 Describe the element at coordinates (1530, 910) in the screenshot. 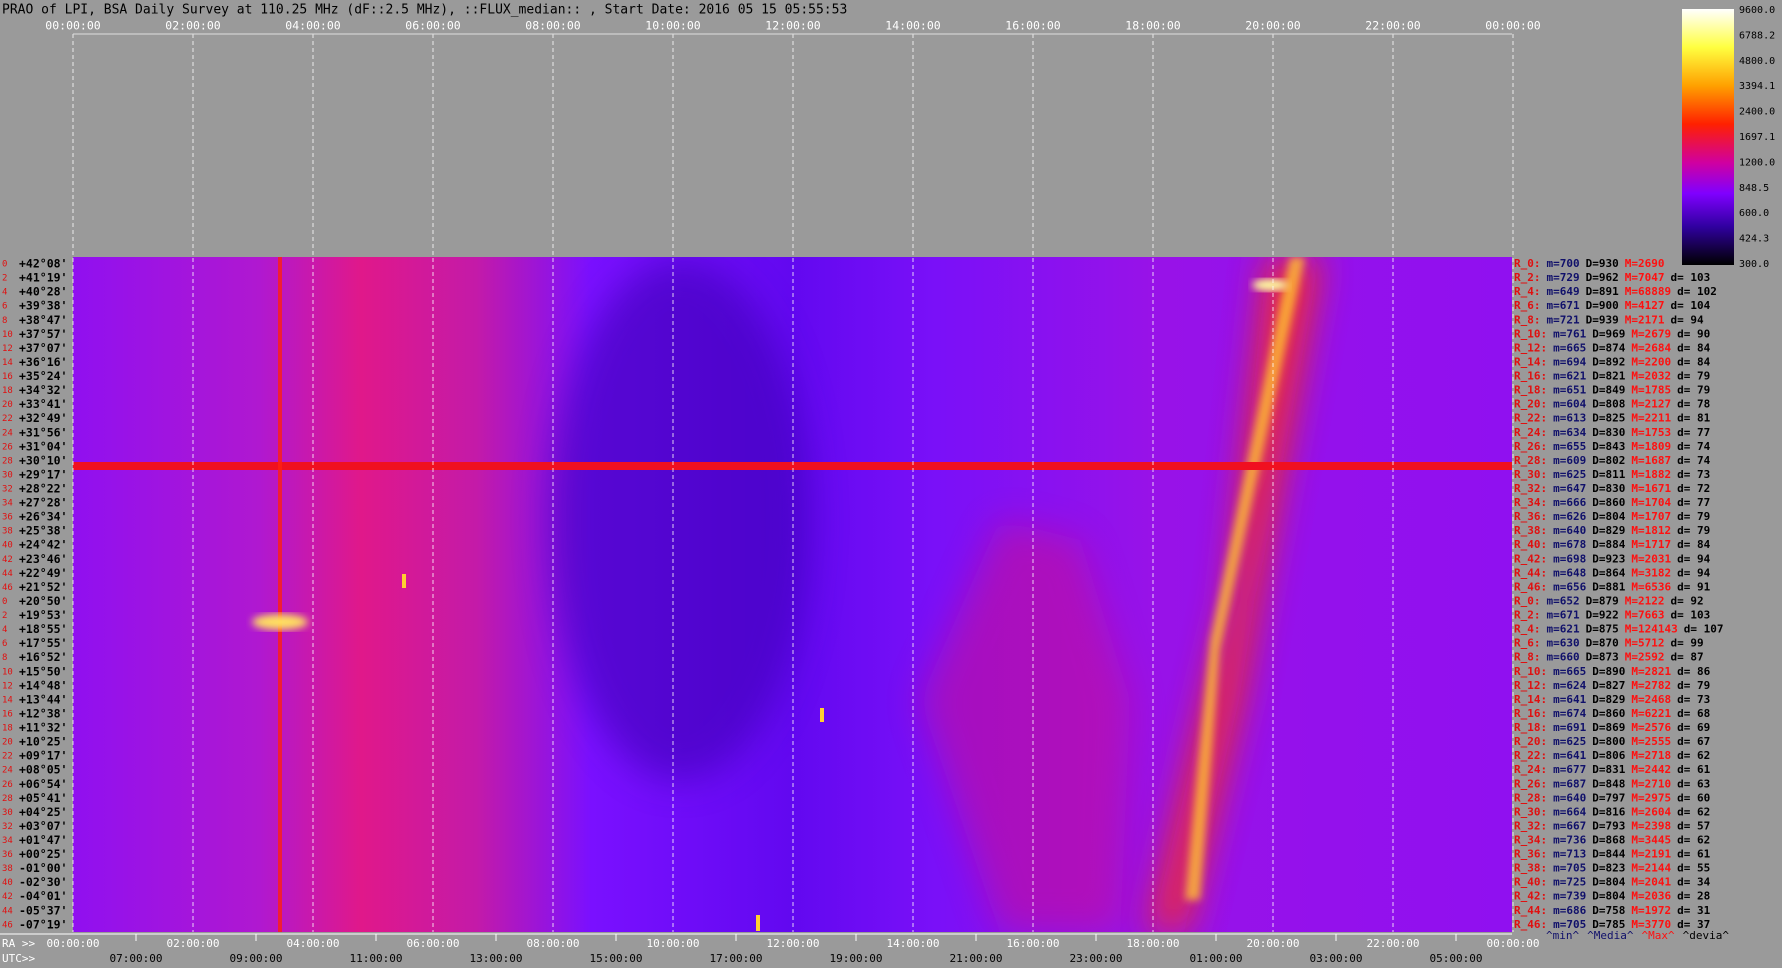

I see `stat-label: R_44:` at that location.